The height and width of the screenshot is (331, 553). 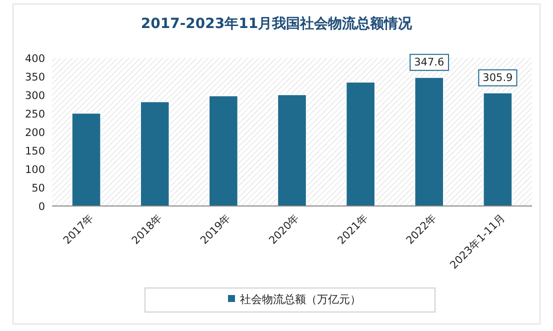 I want to click on y-tick-label: 200, so click(x=34, y=133).